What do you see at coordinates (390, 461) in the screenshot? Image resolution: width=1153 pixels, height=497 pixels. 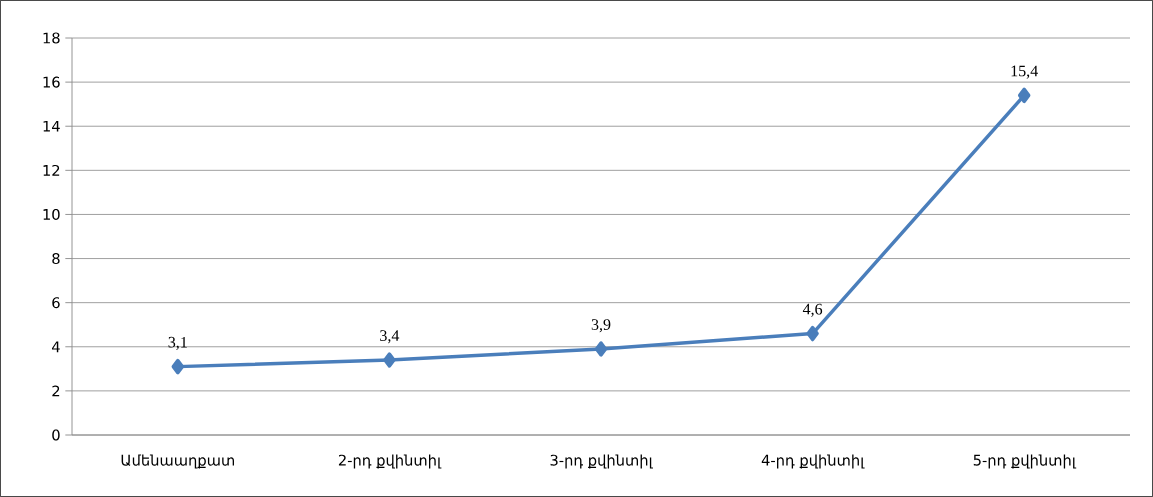 I see `x-tick-label: 2-րդ քվինտիլ` at bounding box center [390, 461].